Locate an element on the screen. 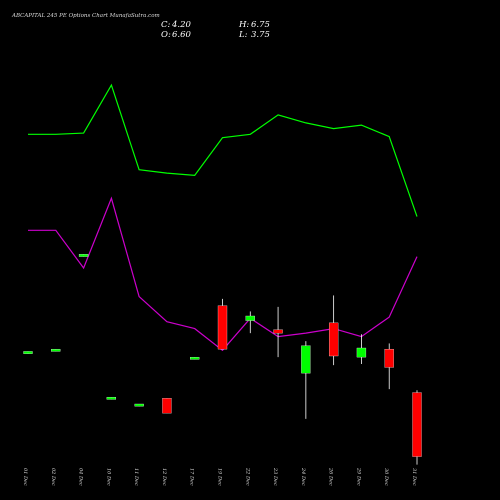 The height and width of the screenshot is (500, 500). candle-01-dec is located at coordinates (28, 352).